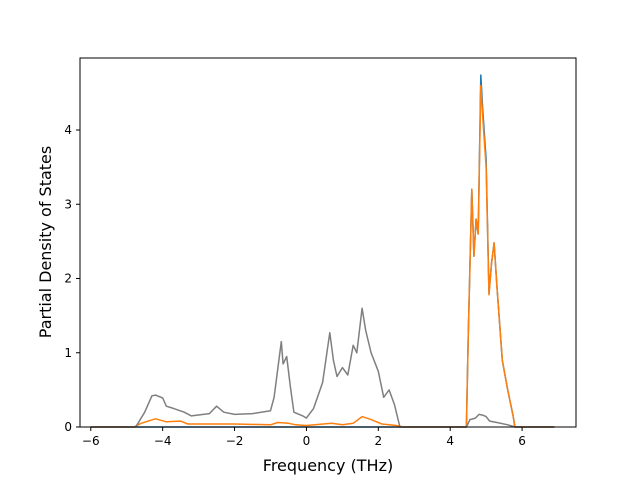 The image size is (640, 480). Describe the element at coordinates (45, 242) in the screenshot. I see `y-axis-title: Partial Density of States` at that location.